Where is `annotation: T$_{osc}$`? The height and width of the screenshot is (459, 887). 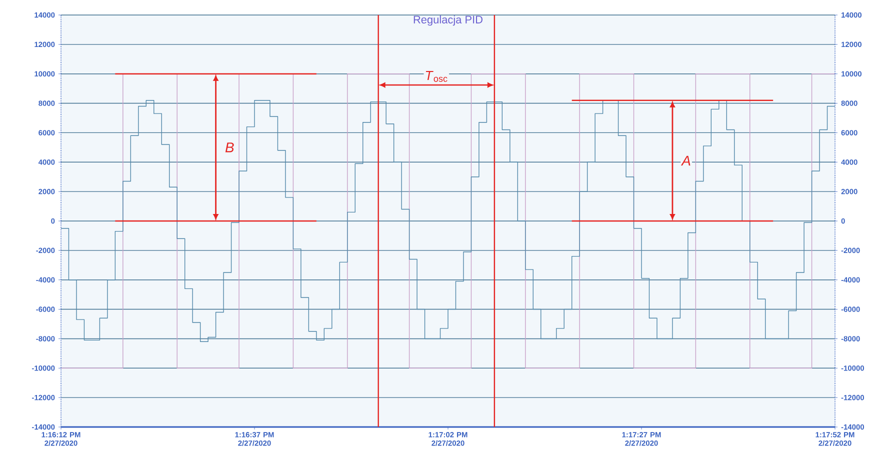 annotation: T$_{osc}$ is located at coordinates (437, 76).